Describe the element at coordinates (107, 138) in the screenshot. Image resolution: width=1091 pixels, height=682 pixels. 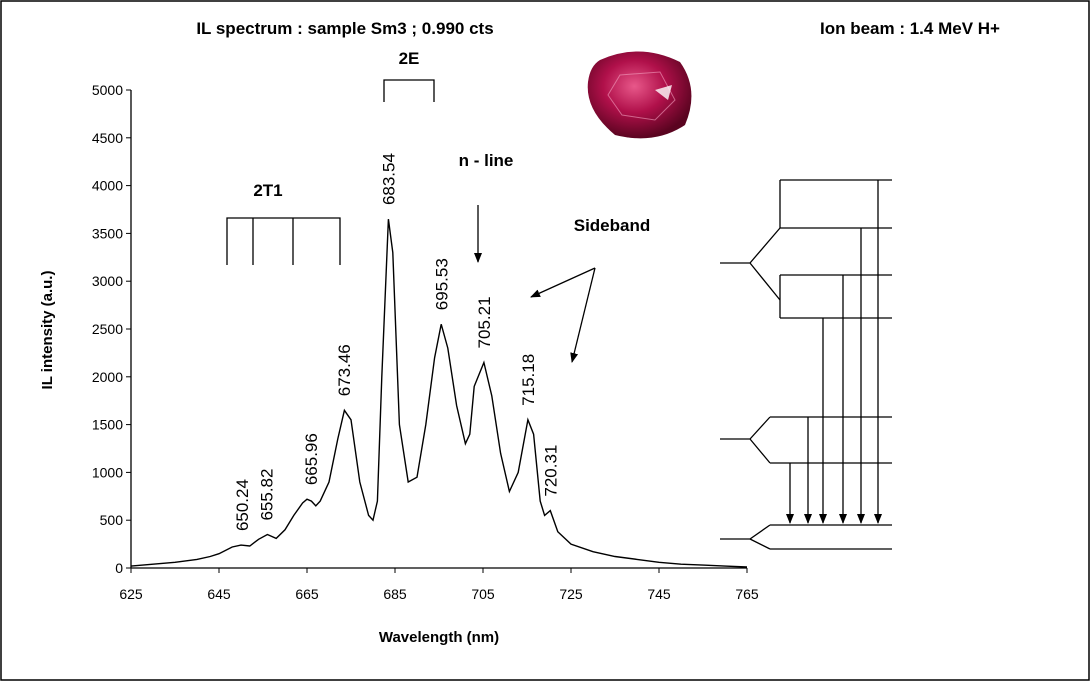
I see `y-tick-label: 4500` at that location.